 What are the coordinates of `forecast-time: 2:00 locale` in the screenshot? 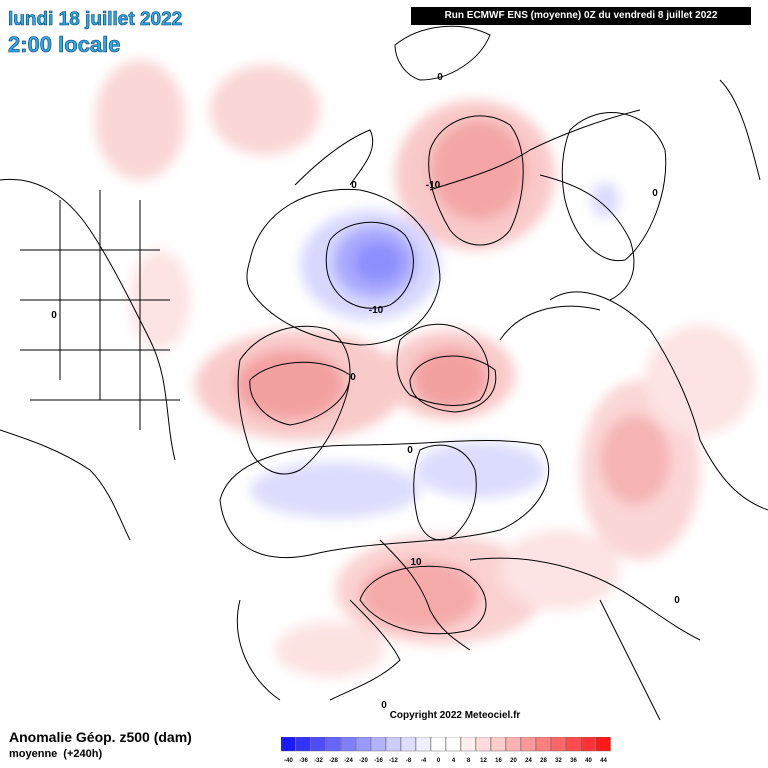 It's located at (64, 44).